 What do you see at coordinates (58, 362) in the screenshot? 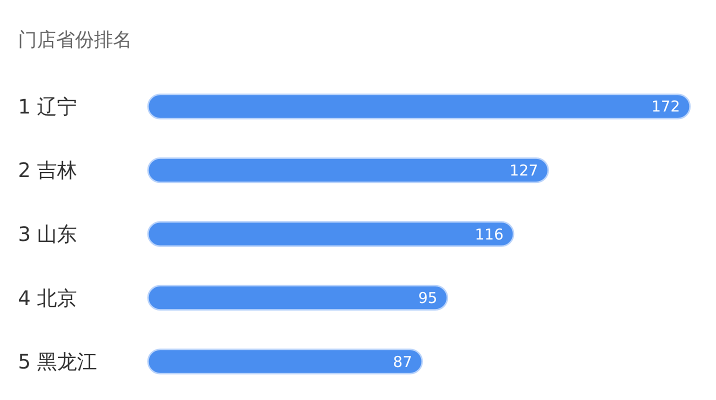
I see `y-tick-label: 5 黑龙江` at bounding box center [58, 362].